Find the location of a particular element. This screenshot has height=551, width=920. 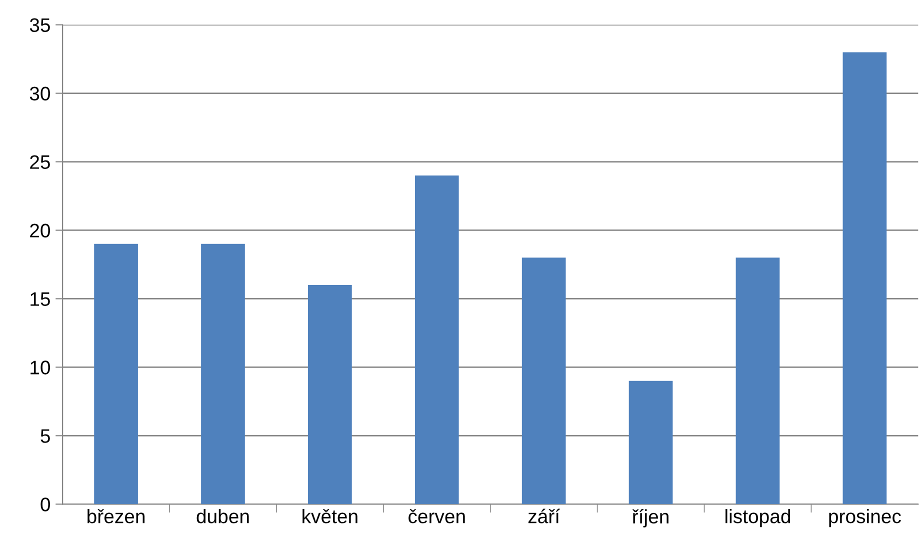

x-tick-label: prosinec is located at coordinates (865, 518).